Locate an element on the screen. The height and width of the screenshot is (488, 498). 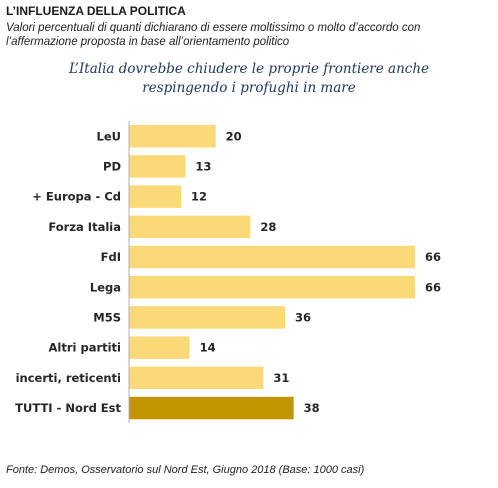
value-label-5: 66 is located at coordinates (433, 287).